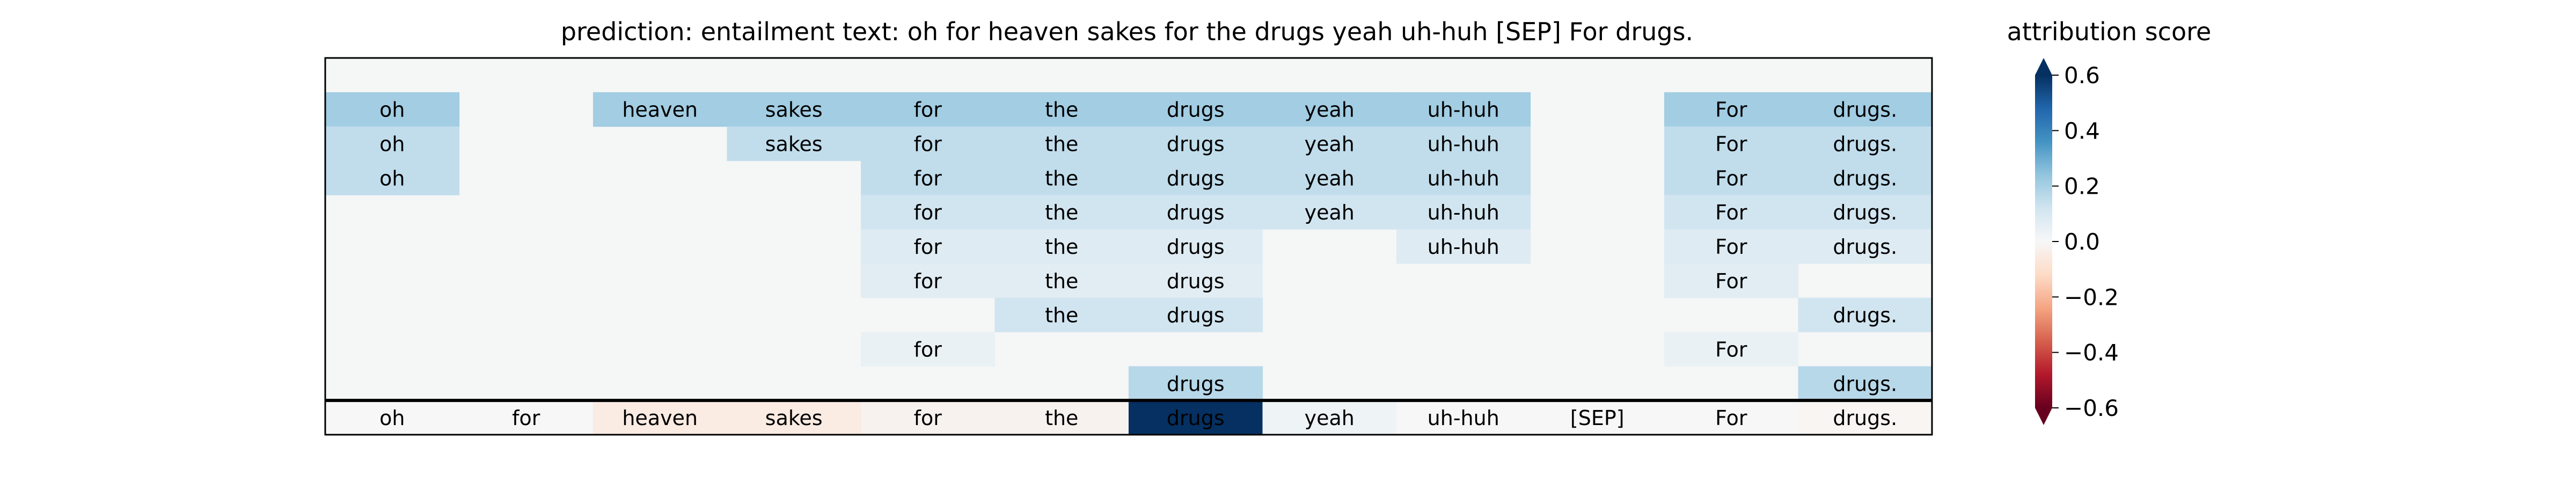 The width and height of the screenshot is (2576, 483). What do you see at coordinates (2109, 31) in the screenshot?
I see `colorbar-title: attribution score` at bounding box center [2109, 31].